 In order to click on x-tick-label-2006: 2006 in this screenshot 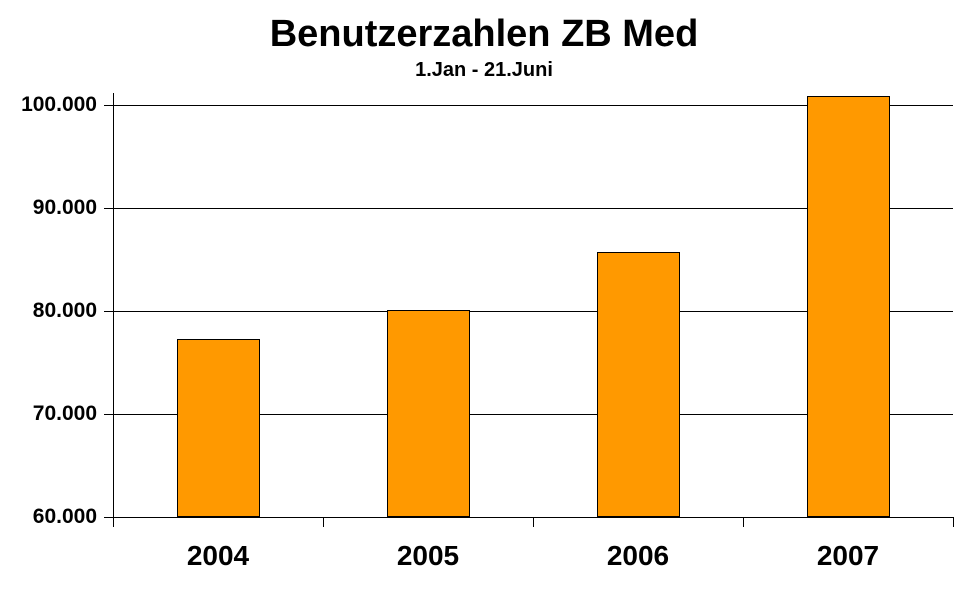, I will do `click(638, 555)`.